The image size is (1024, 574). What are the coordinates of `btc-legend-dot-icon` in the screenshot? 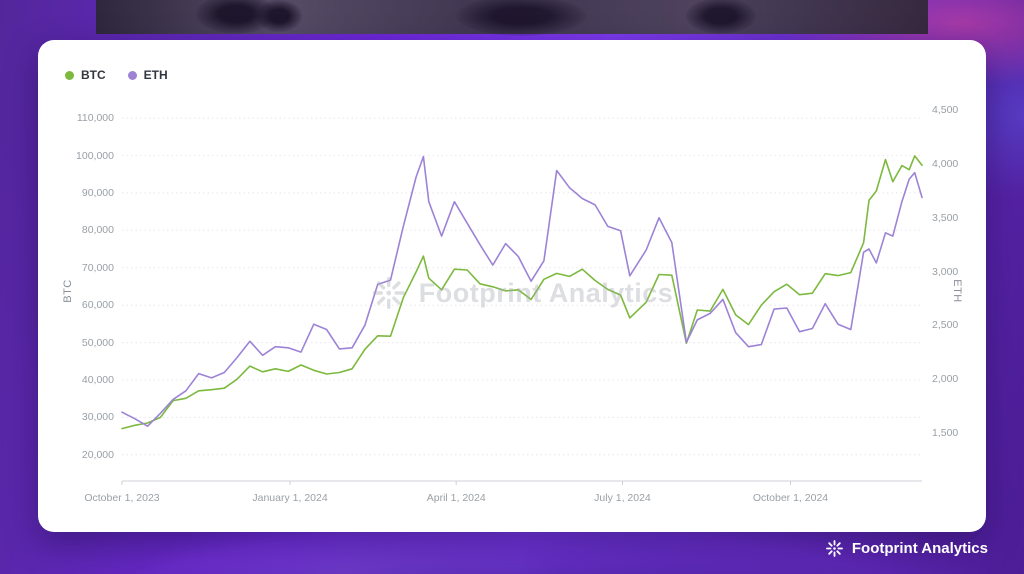 It's located at (69, 75).